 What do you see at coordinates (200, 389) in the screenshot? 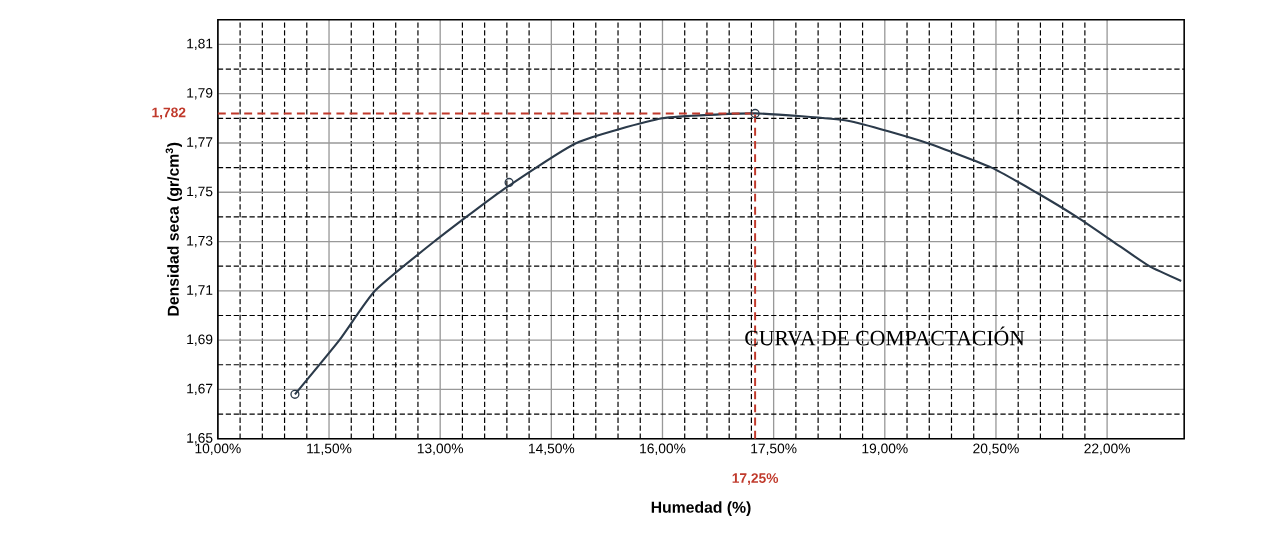
I see `y-tick-label: 1,67` at bounding box center [200, 389].